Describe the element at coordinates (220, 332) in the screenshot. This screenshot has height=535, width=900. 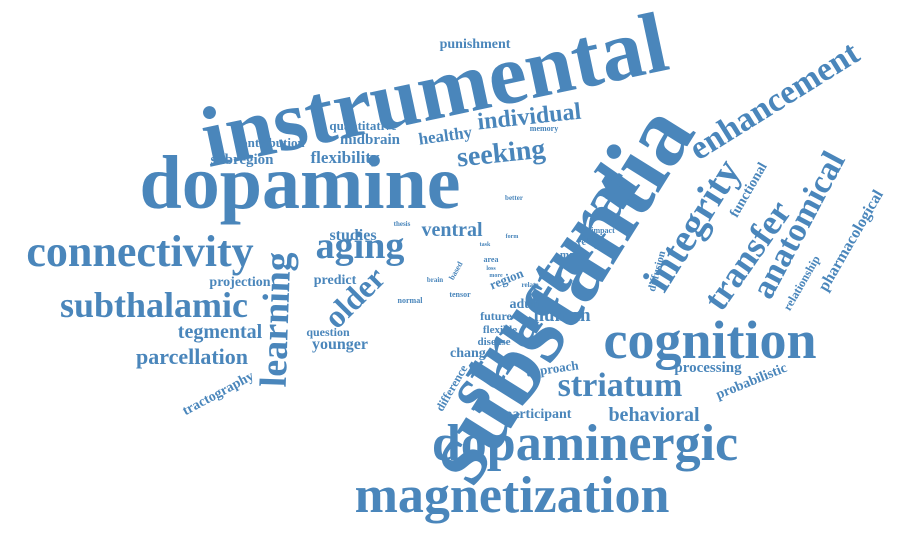
I see `word-tegmental: tegmental` at that location.